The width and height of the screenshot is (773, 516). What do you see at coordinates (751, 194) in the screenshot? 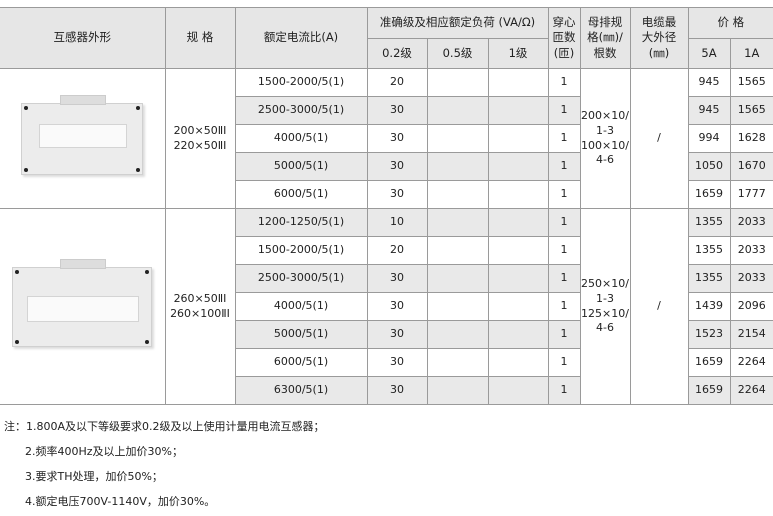
I see `price-1a-cell: 1777` at bounding box center [751, 194].